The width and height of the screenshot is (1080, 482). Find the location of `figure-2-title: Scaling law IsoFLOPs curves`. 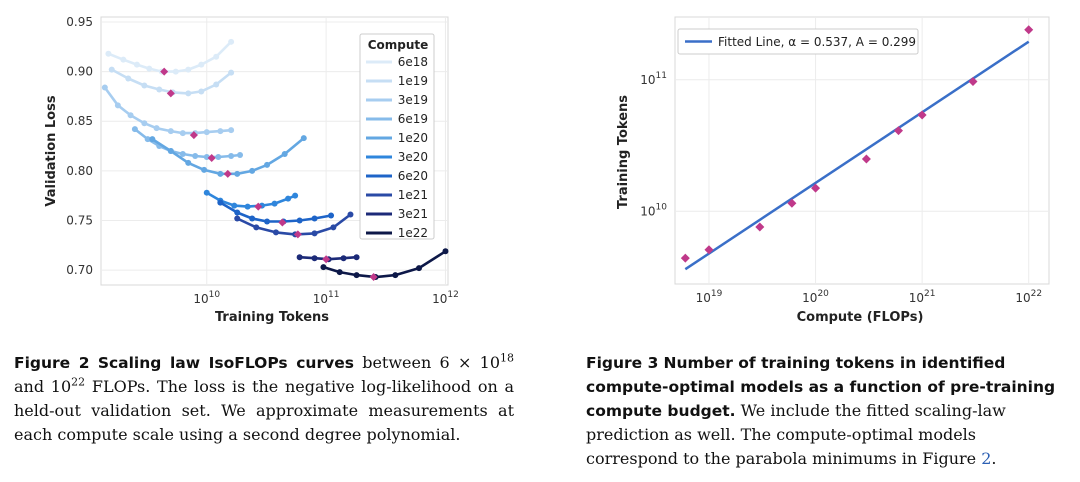

figure-2-title: Scaling law IsoFLOPs curves is located at coordinates (225, 363).